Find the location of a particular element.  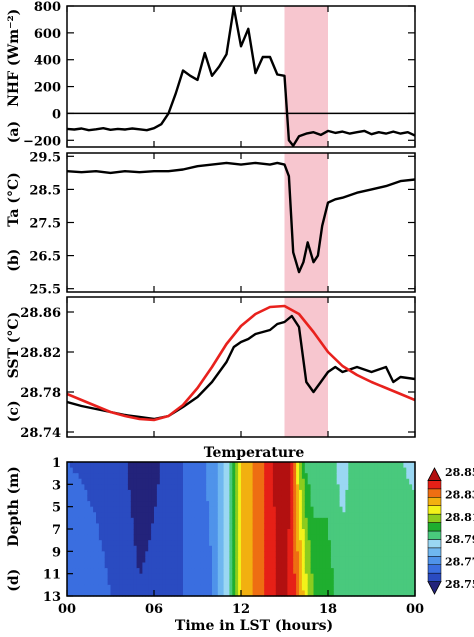

x-tick-label: 18 is located at coordinates (328, 609).